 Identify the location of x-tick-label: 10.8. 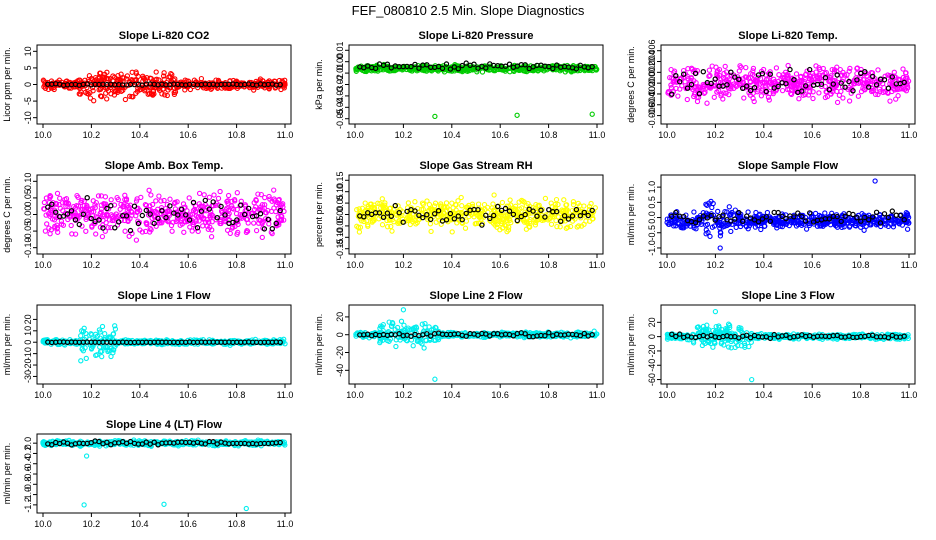
(861, 395).